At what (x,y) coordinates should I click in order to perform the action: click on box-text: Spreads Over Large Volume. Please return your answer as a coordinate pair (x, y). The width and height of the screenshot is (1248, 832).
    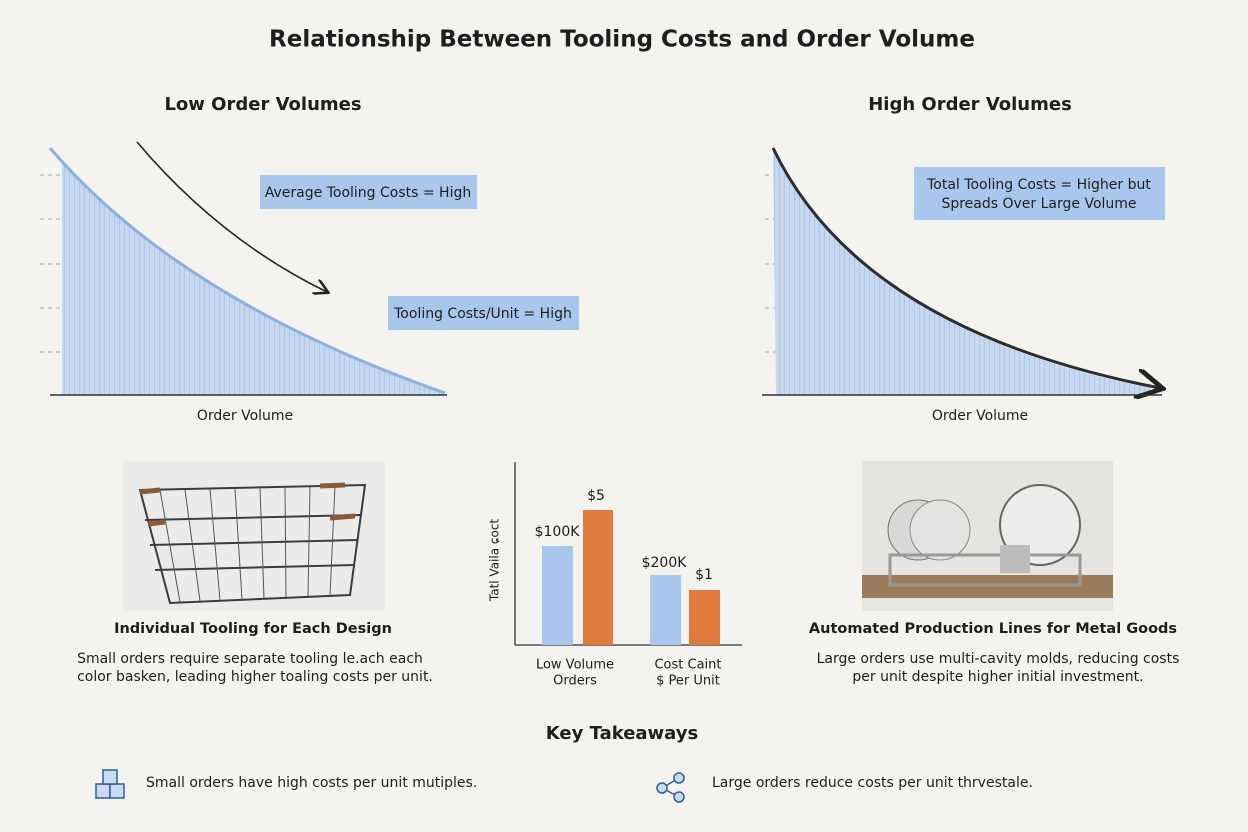
    Looking at the image, I should click on (1038, 204).